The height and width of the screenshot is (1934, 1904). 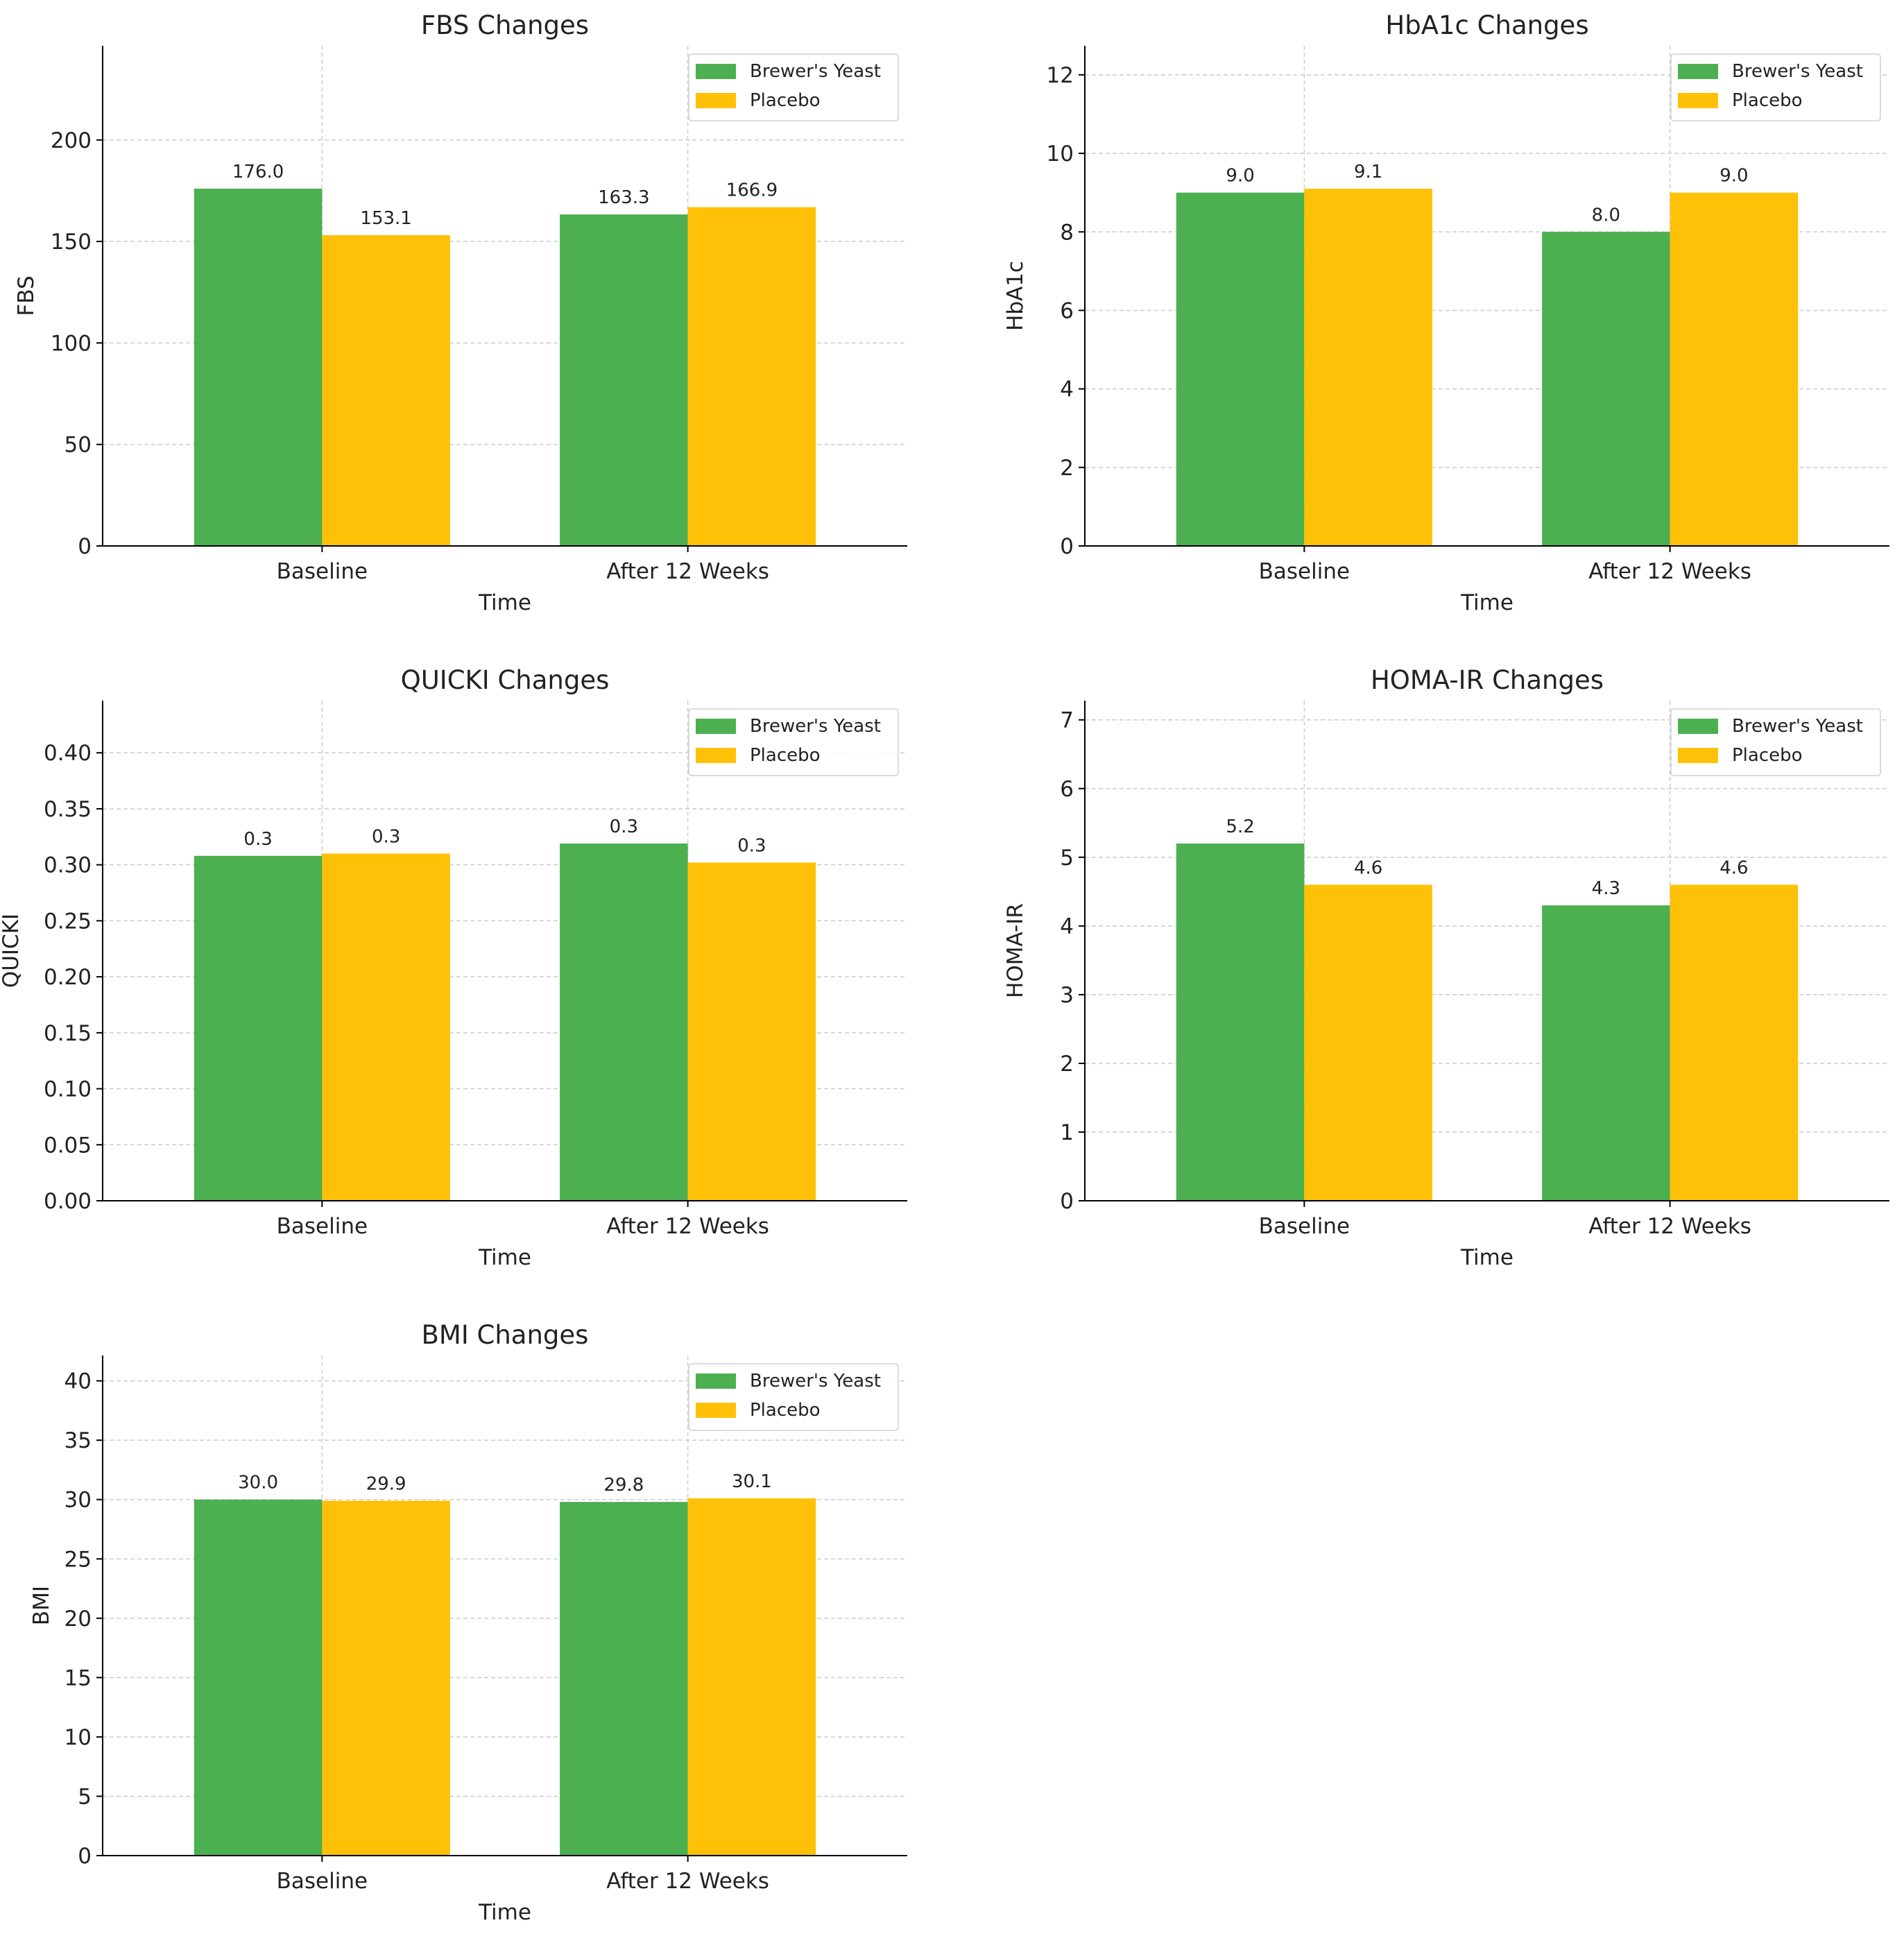 What do you see at coordinates (1067, 1132) in the screenshot?
I see `y-tick-label: 1` at bounding box center [1067, 1132].